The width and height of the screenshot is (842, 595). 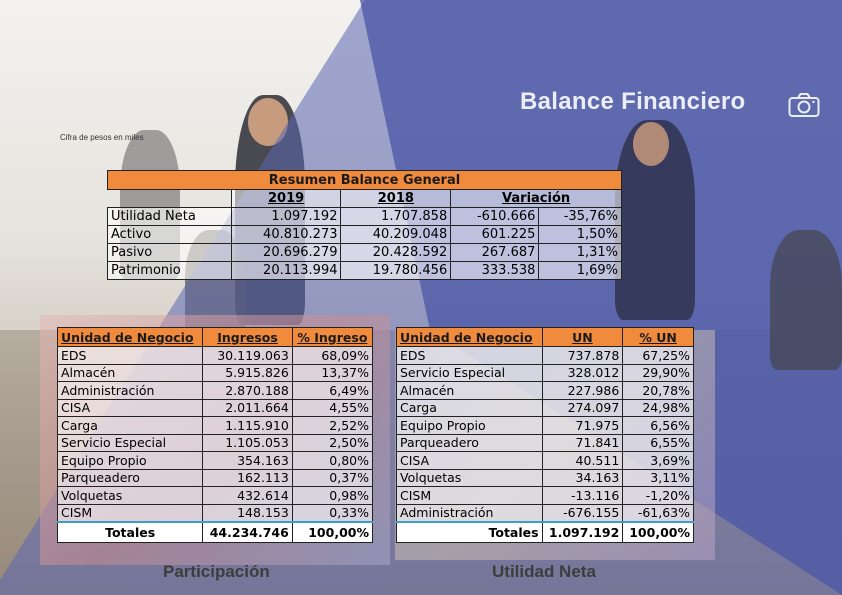 What do you see at coordinates (580, 252) in the screenshot?
I see `variation-pct: 1,31%` at bounding box center [580, 252].